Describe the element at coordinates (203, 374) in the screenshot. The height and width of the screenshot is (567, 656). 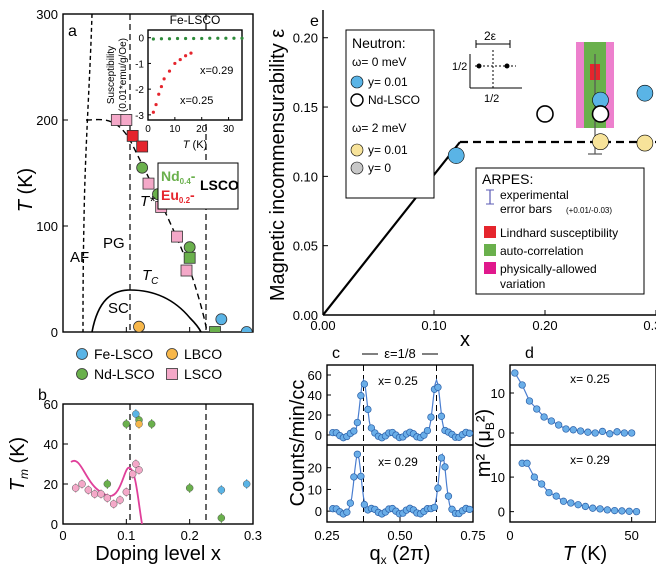
I see `legend-label-lsco: LSCO` at that location.